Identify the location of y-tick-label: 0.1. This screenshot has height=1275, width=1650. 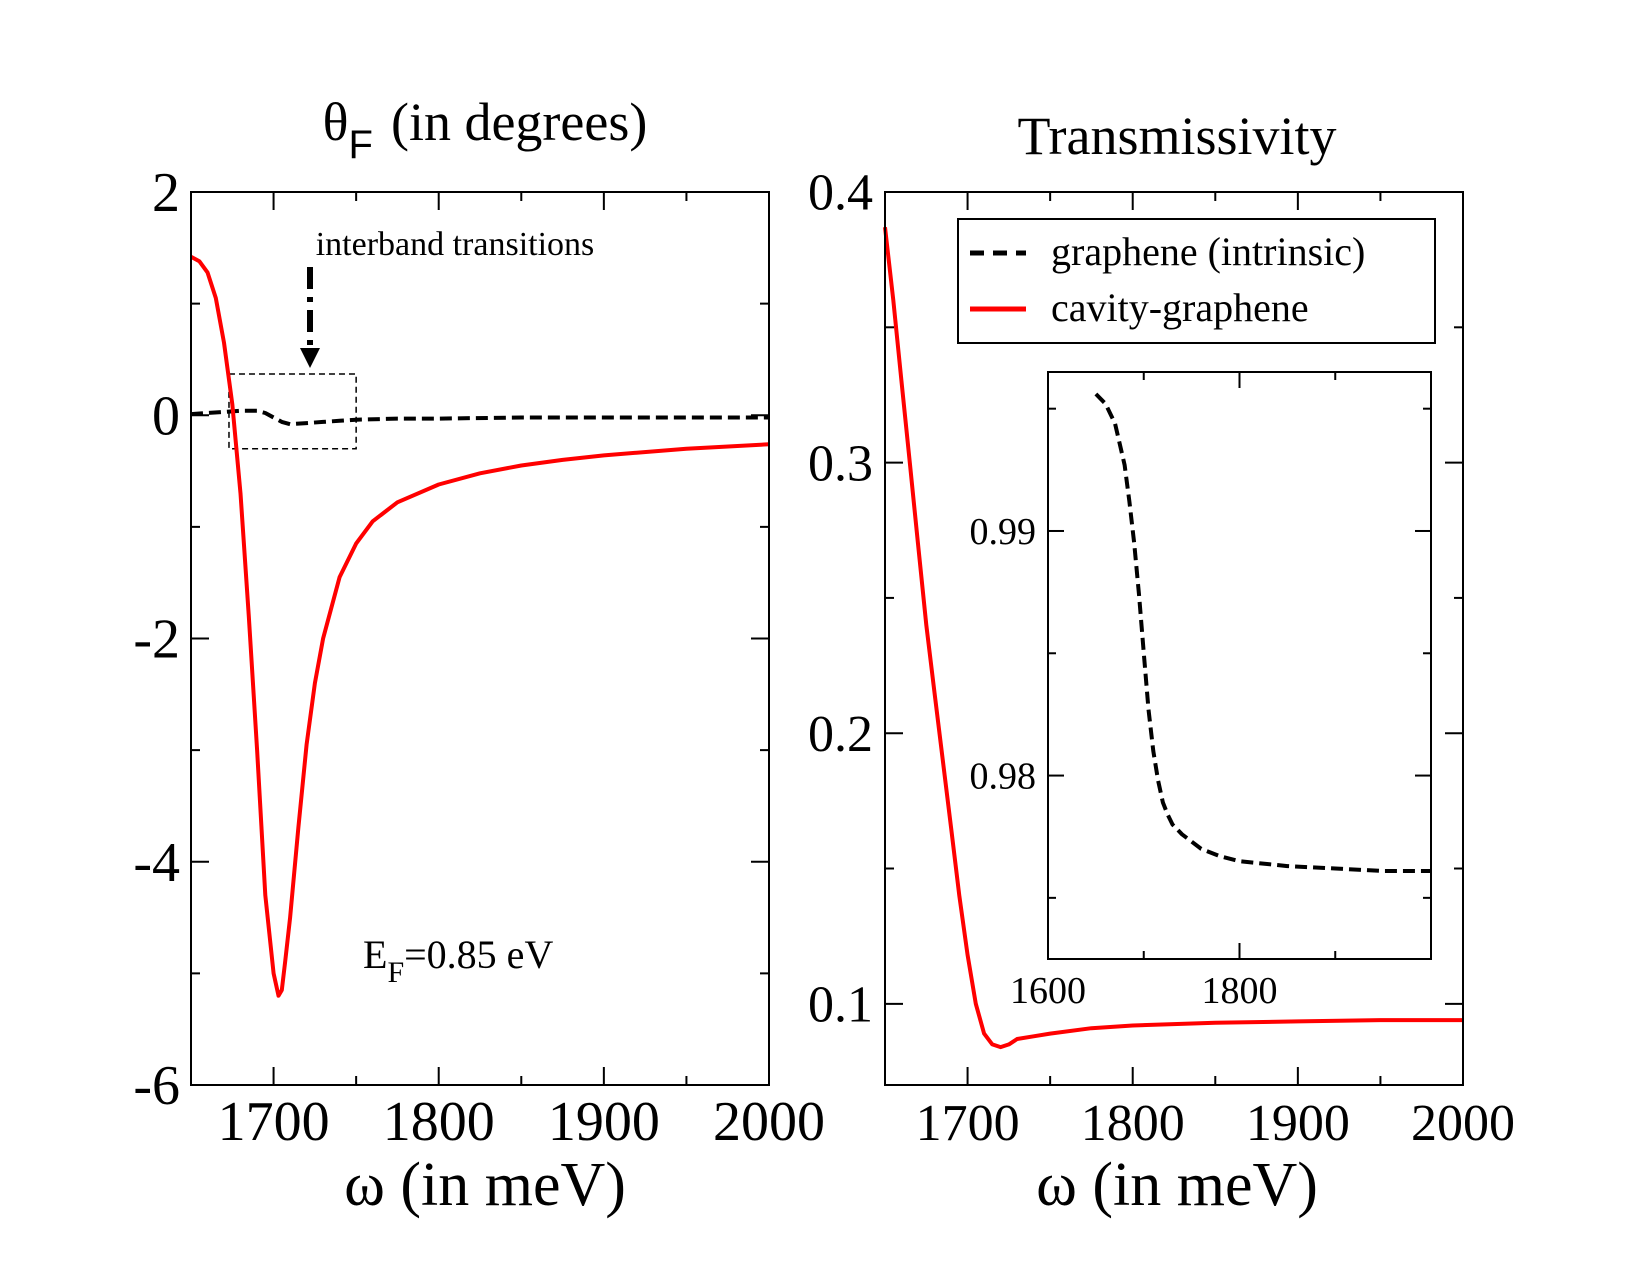
(840, 1004).